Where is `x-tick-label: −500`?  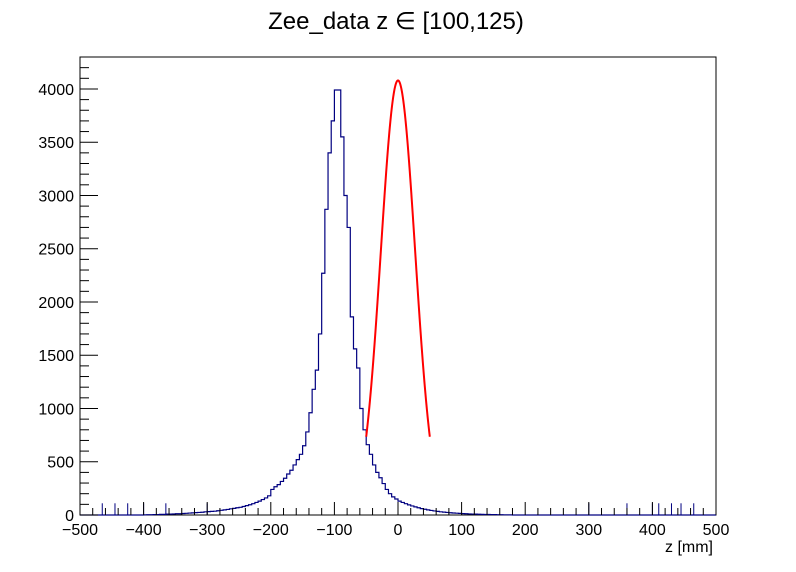
x-tick-label: −500 is located at coordinates (80, 530).